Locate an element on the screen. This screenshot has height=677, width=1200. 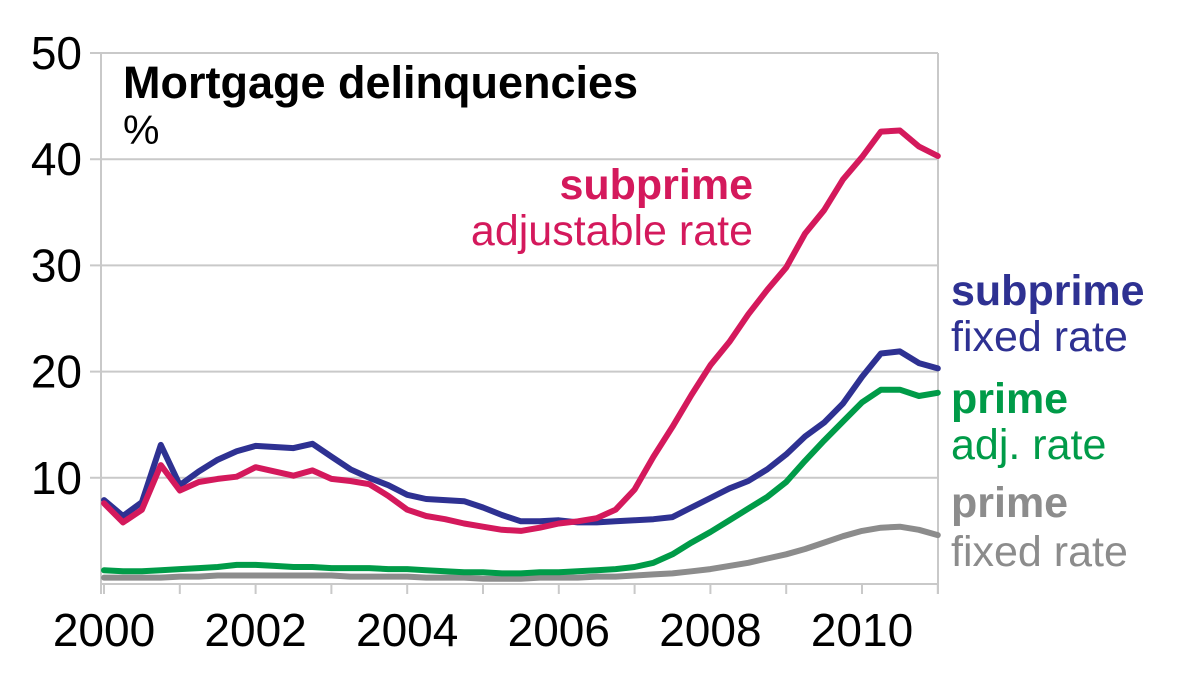
y-axis-label-50: 50 is located at coordinates (56, 53).